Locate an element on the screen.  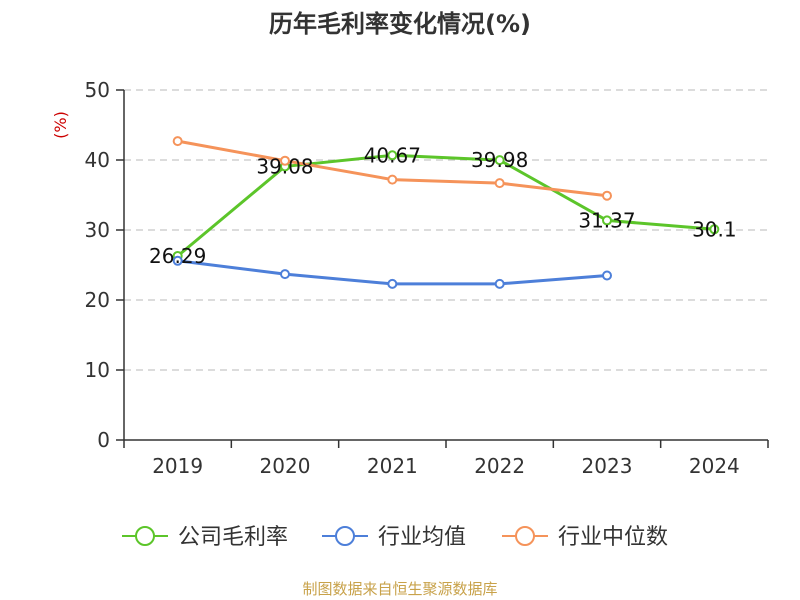
y-tick-label-20: 20 is located at coordinates (97, 300).